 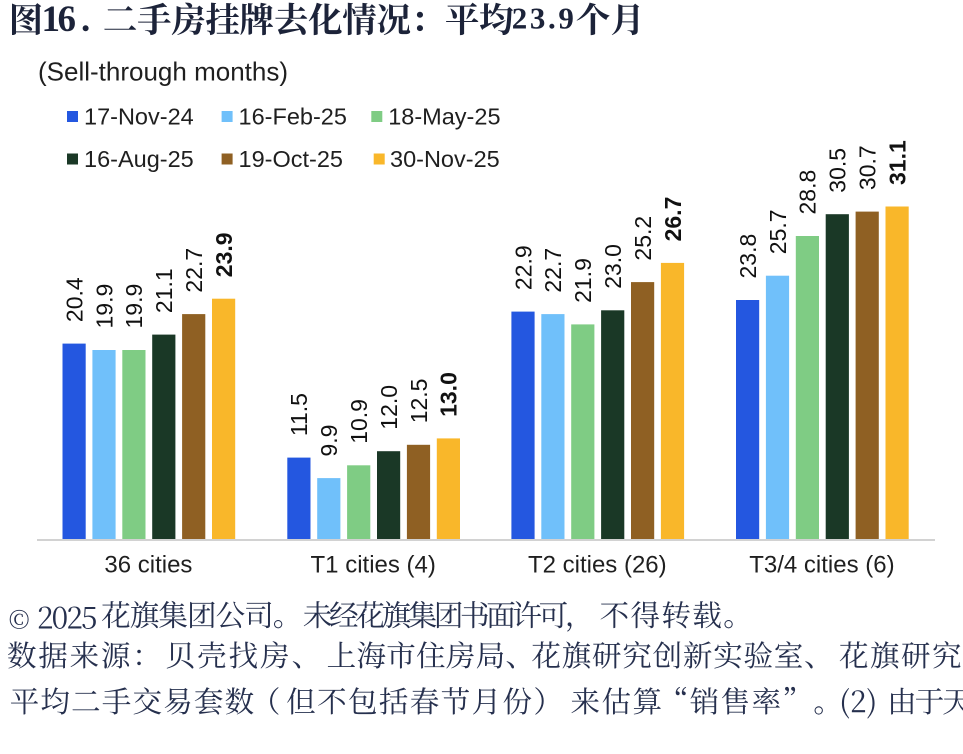 I want to click on svg-text: 20.4, so click(x=74, y=299).